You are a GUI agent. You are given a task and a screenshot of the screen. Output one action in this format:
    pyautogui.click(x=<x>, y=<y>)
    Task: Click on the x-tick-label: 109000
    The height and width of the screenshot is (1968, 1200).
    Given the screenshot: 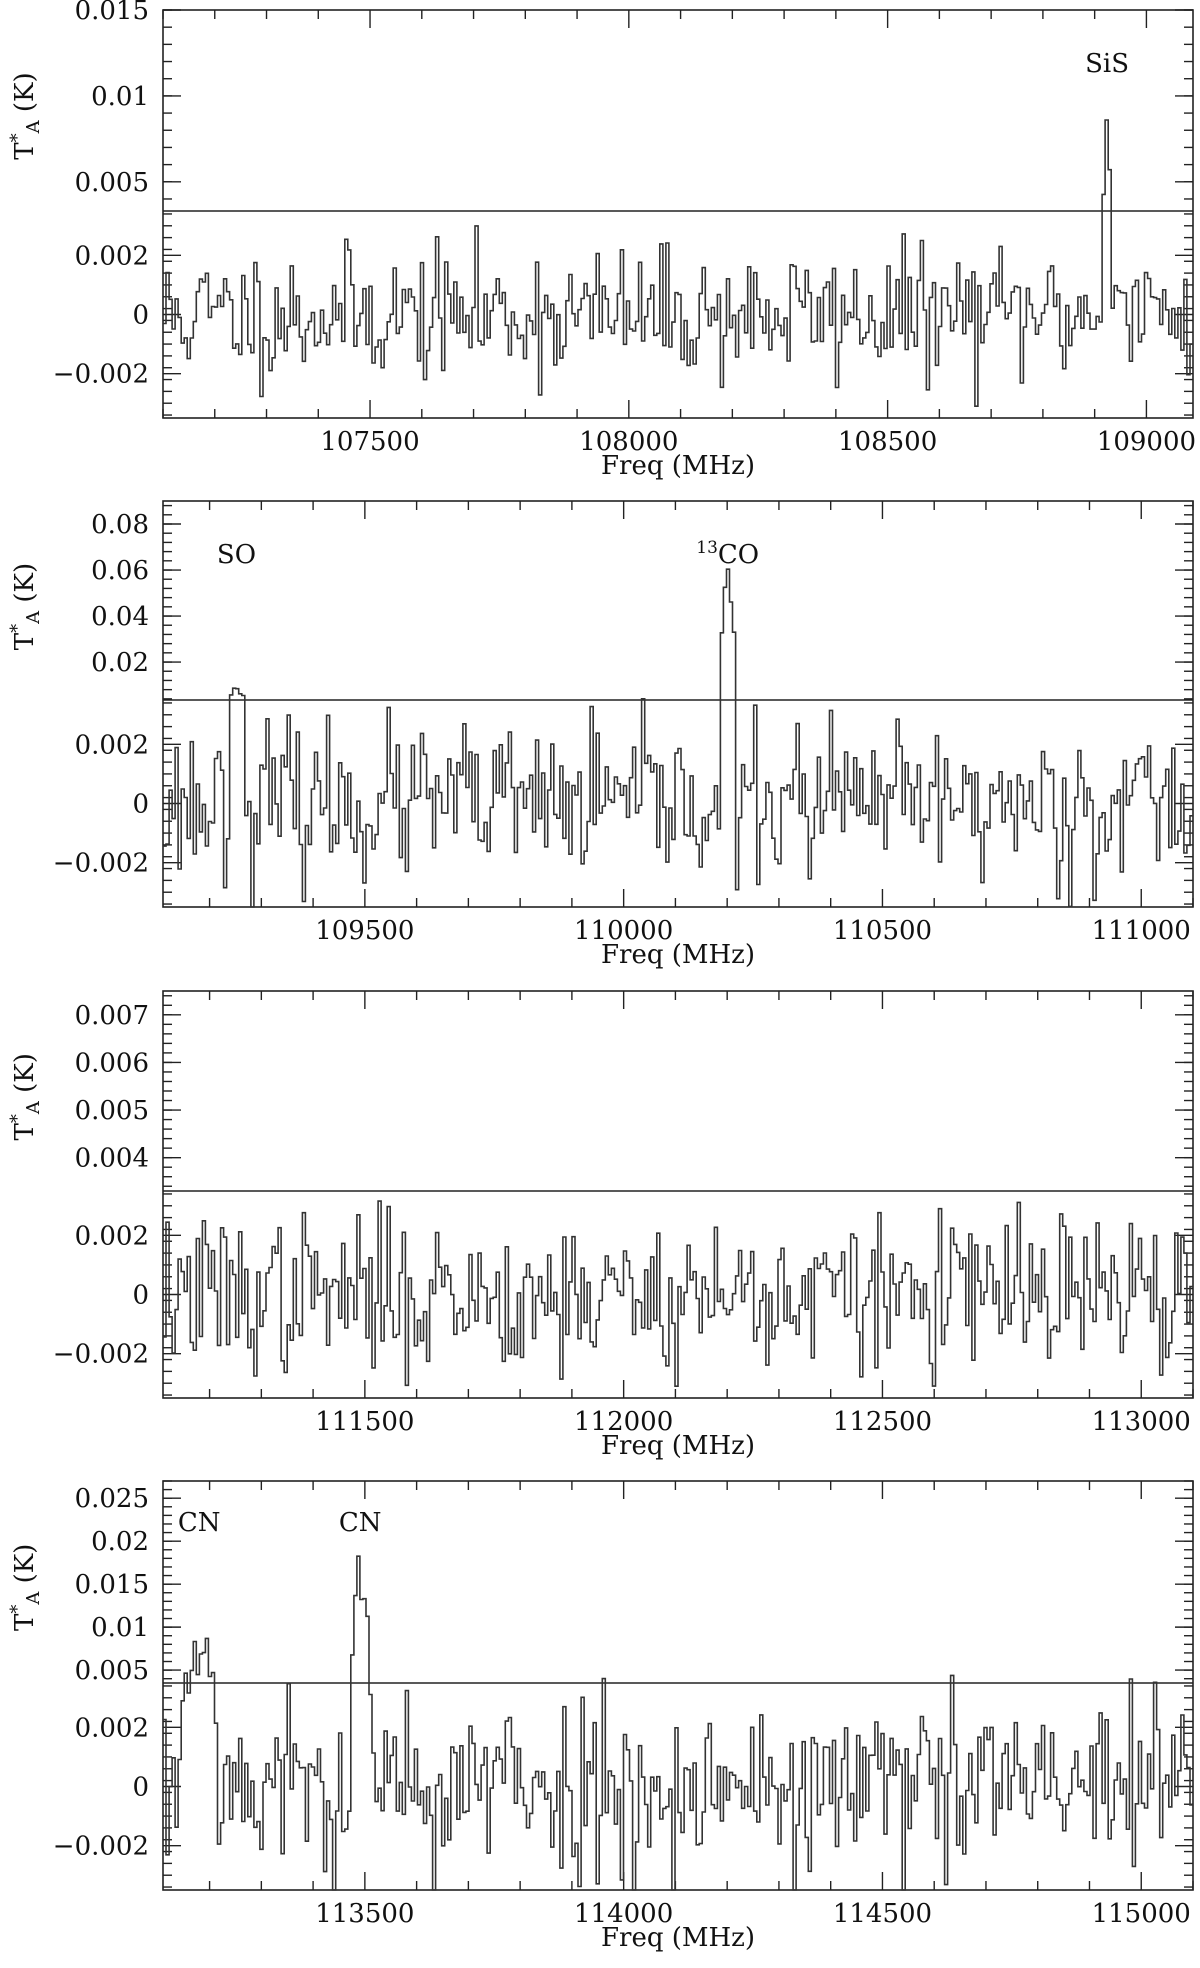 What is the action you would take?
    pyautogui.click(x=1146, y=442)
    